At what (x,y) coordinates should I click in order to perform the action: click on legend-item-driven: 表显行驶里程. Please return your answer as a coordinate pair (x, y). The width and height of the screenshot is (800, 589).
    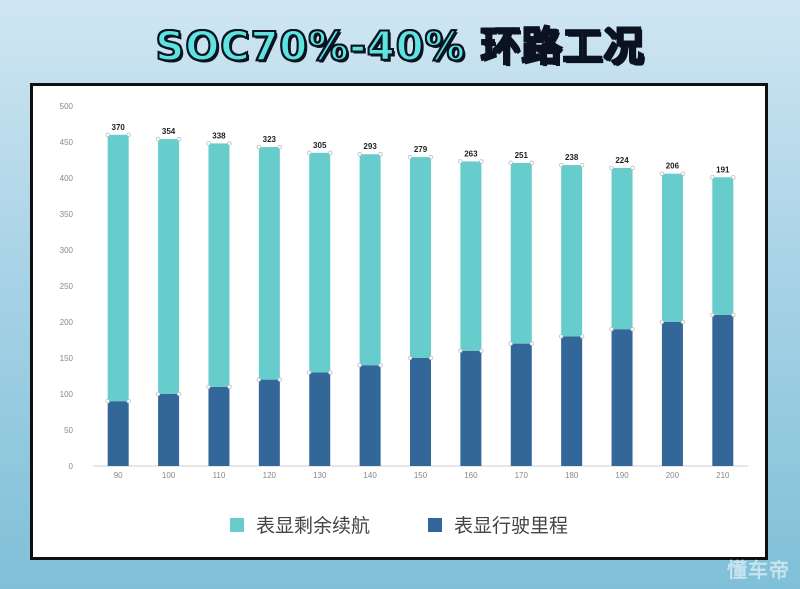
    Looking at the image, I should click on (498, 524).